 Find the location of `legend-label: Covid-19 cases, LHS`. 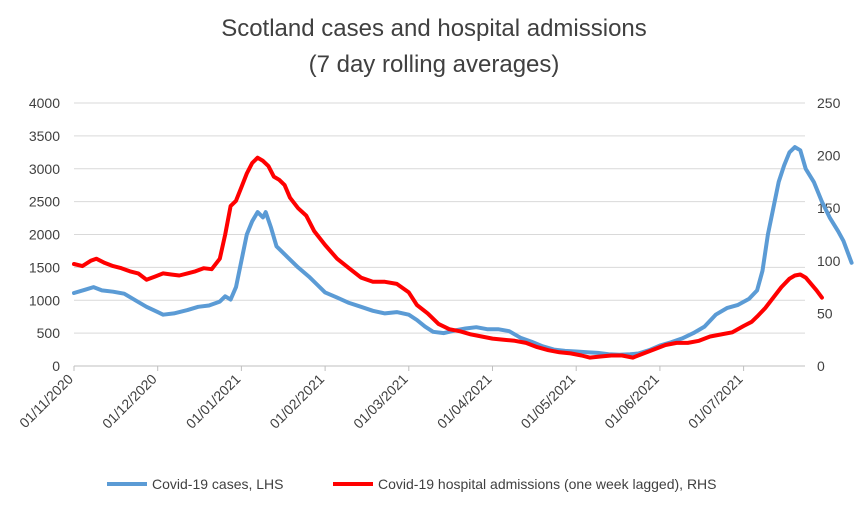

legend-label: Covid-19 cases, LHS is located at coordinates (218, 484).